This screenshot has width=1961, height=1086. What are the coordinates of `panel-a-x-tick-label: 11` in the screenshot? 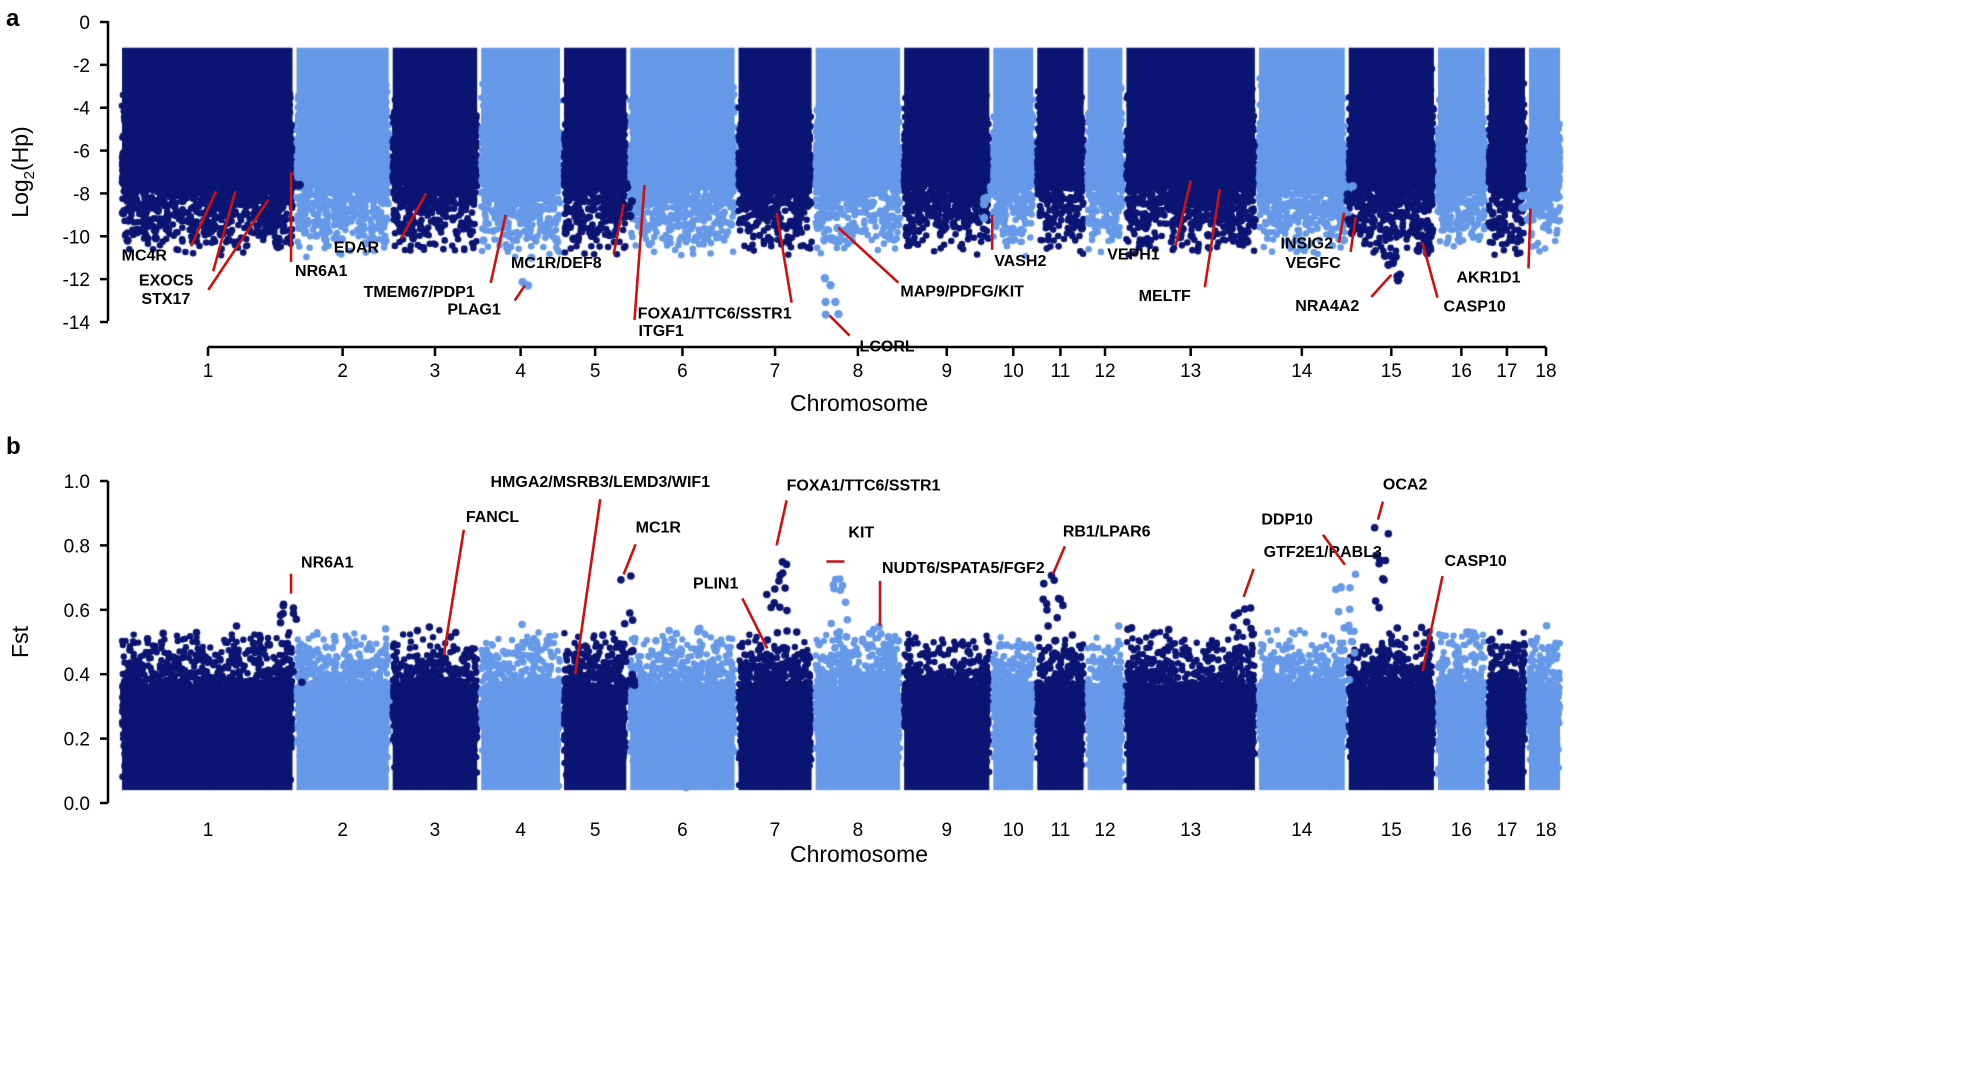 It's located at (1061, 371).